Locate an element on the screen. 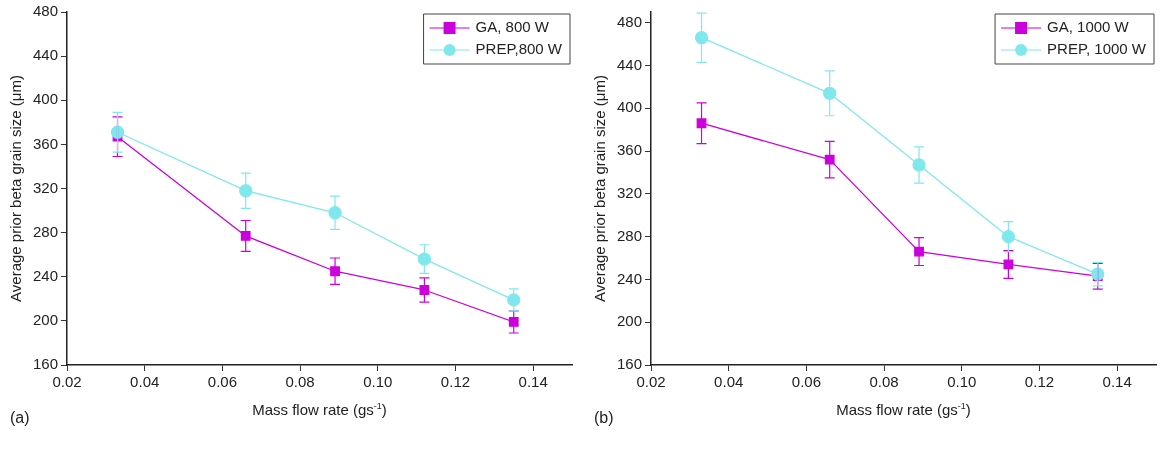  text: (a) is located at coordinates (20, 418).